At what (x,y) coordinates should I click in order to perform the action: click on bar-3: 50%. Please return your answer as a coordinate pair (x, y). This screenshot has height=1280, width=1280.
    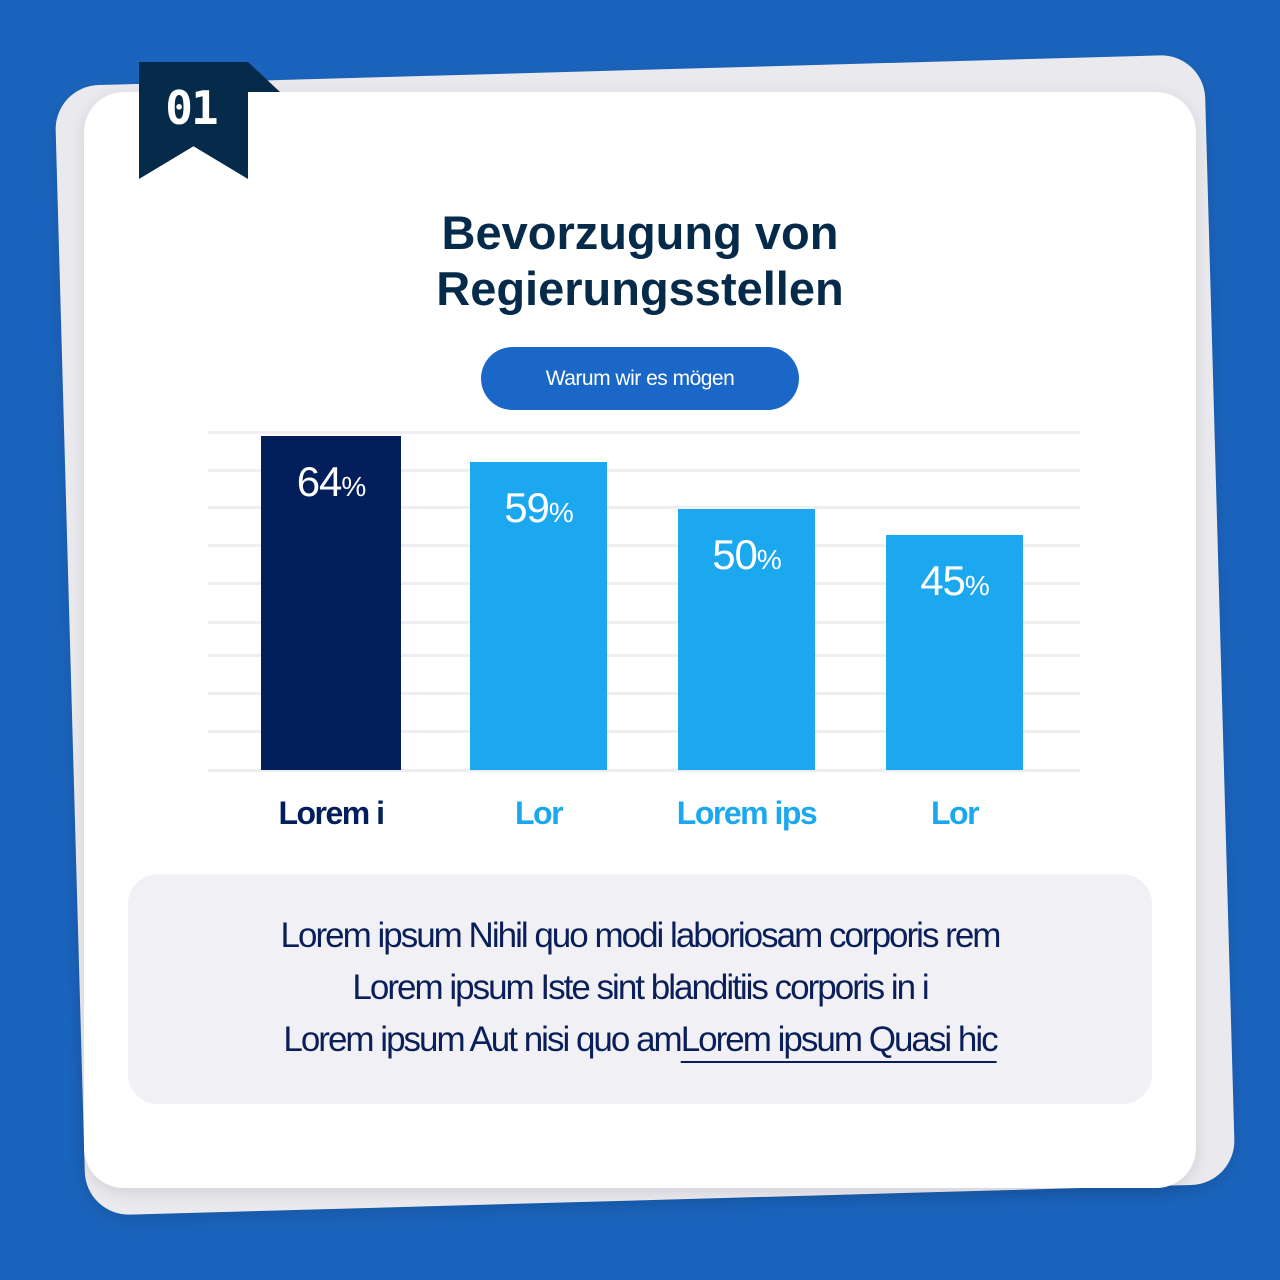
    Looking at the image, I should click on (746, 639).